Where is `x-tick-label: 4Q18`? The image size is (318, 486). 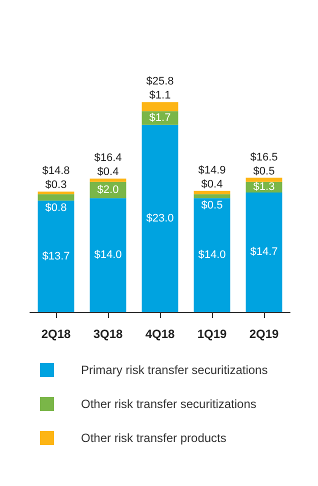
x-tick-label: 4Q18 is located at coordinates (160, 334).